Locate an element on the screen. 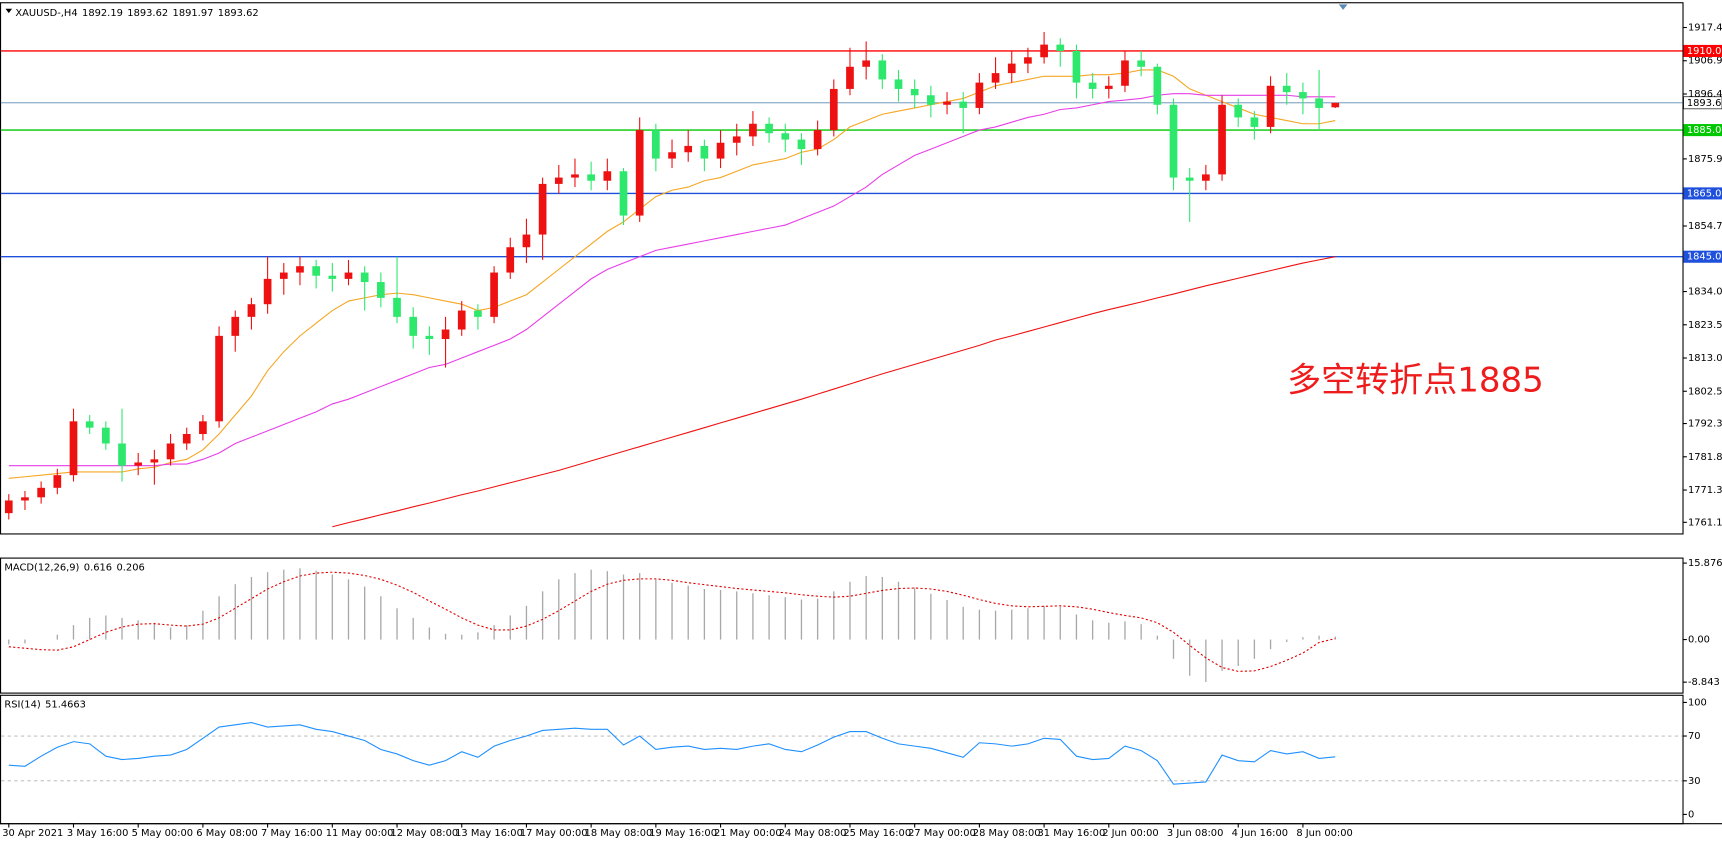  header-value: 51.4663 is located at coordinates (65, 705).